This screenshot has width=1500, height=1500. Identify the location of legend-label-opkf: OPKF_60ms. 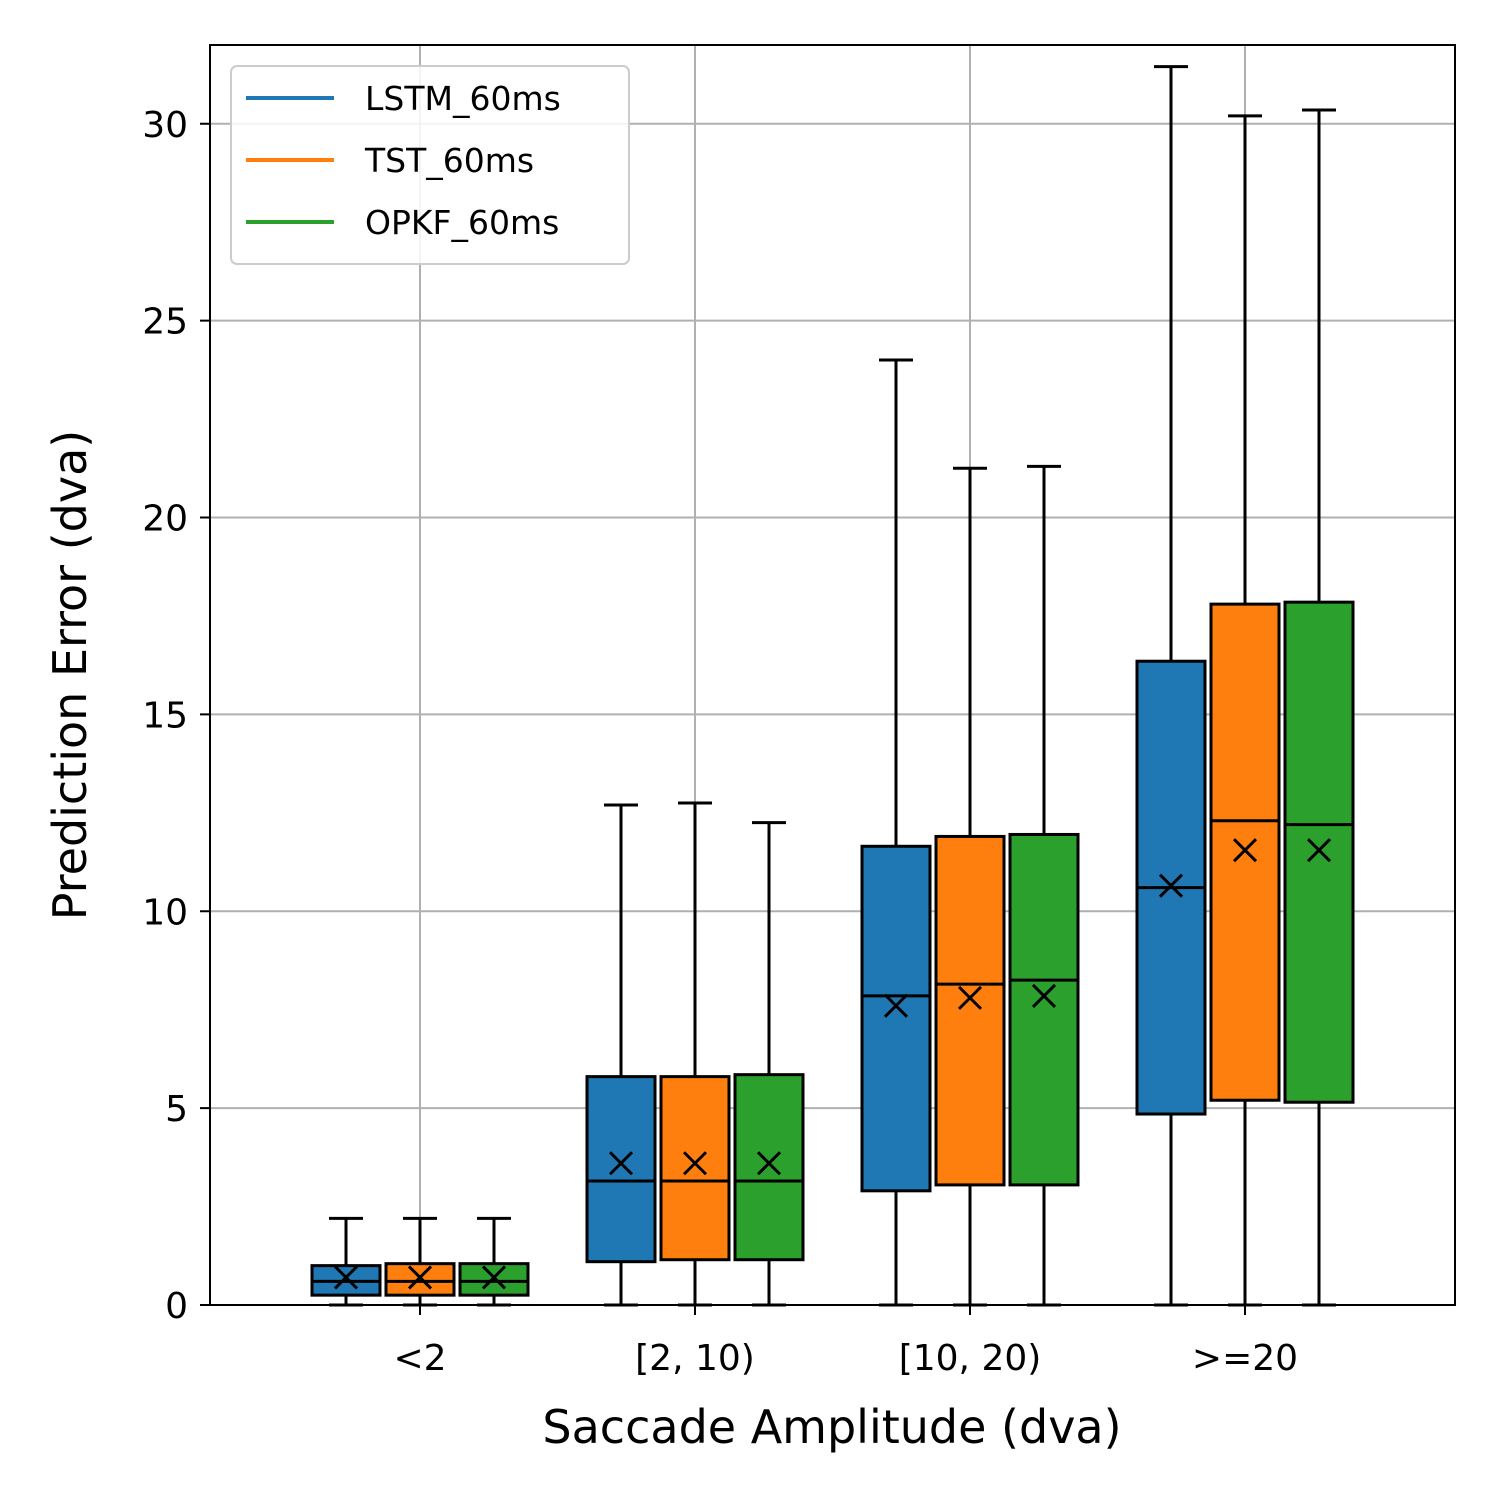
(462, 222).